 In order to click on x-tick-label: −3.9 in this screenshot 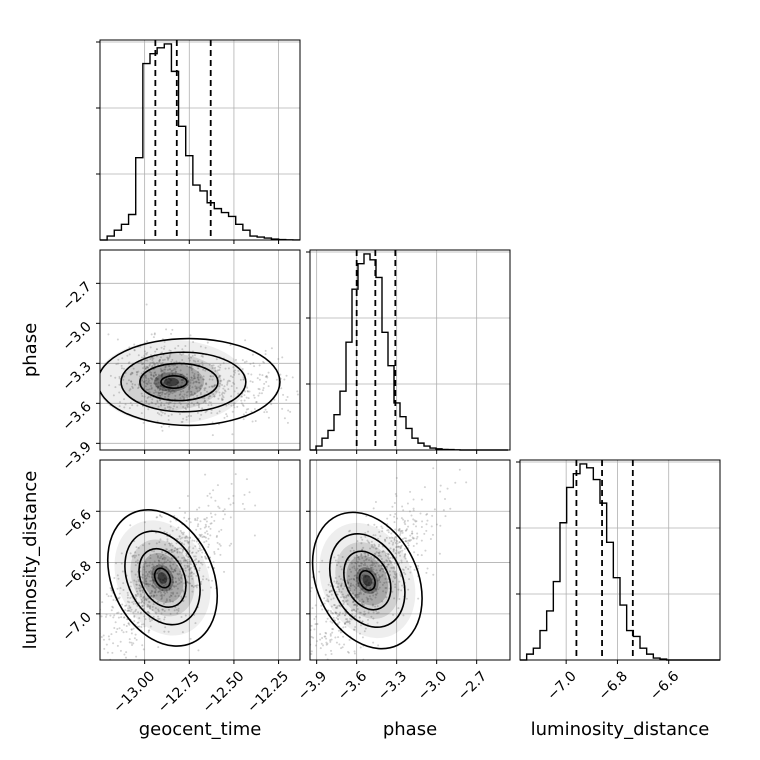, I will do `click(312, 685)`.